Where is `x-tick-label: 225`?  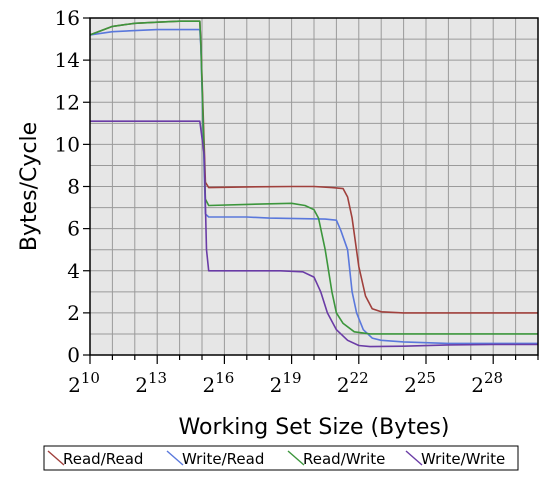 x-tick-label: 225 is located at coordinates (420, 383).